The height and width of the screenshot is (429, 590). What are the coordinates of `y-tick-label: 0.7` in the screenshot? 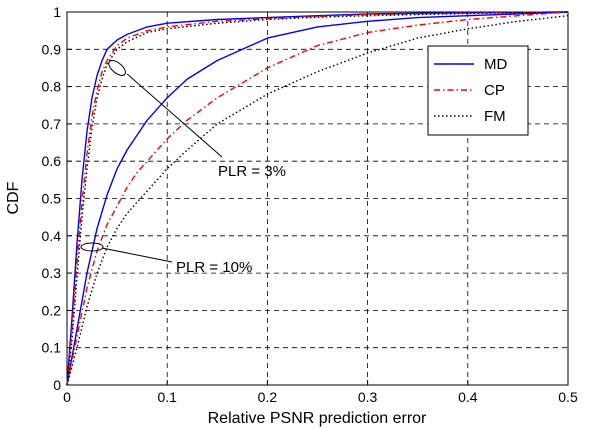 It's located at (52, 124).